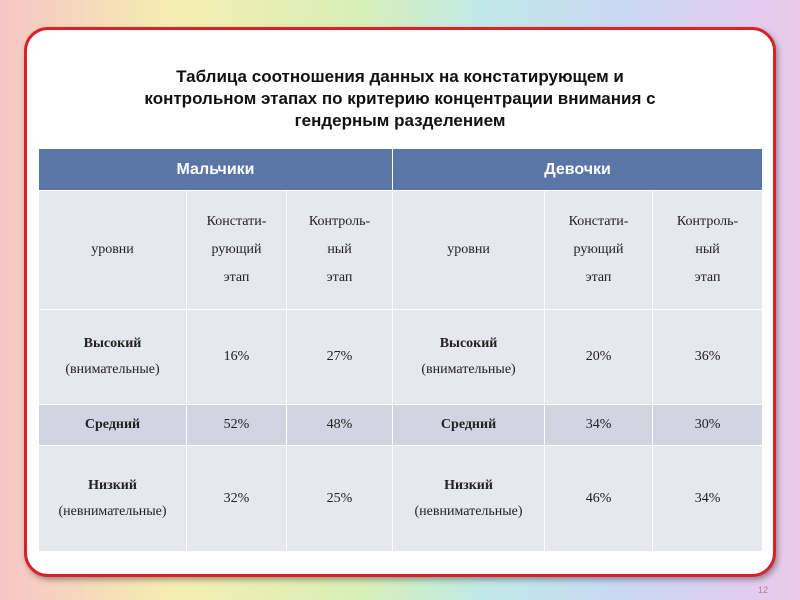  What do you see at coordinates (236, 498) in the screenshot?
I see `value-cell: 32%` at bounding box center [236, 498].